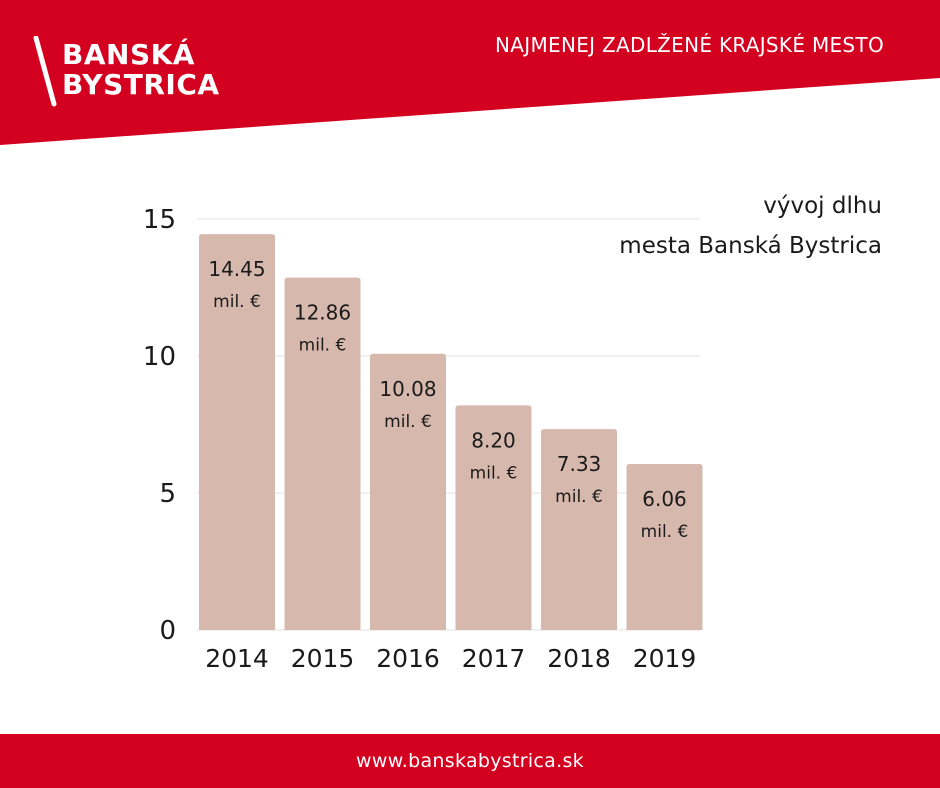  What do you see at coordinates (167, 631) in the screenshot?
I see `y-tick-label: 0` at bounding box center [167, 631].